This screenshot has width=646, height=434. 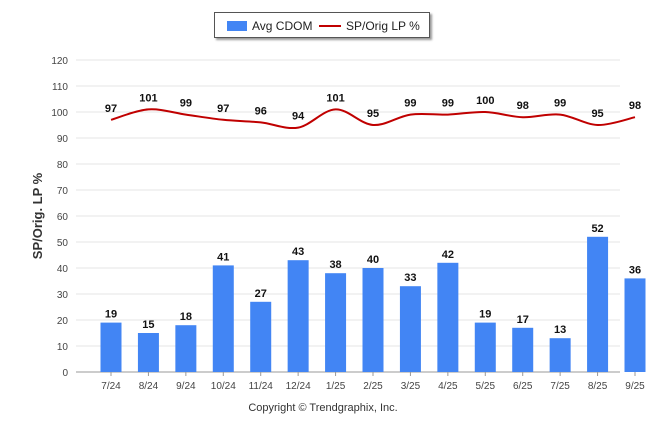 What do you see at coordinates (323, 408) in the screenshot?
I see `copyright-text: Copyright © Trendgraphix, Inc.` at bounding box center [323, 408].